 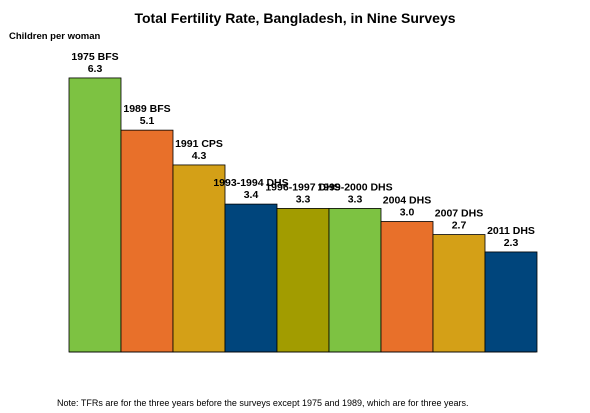 What do you see at coordinates (459, 214) in the screenshot?
I see `bar-category-label-8: 2007 DHS` at bounding box center [459, 214].